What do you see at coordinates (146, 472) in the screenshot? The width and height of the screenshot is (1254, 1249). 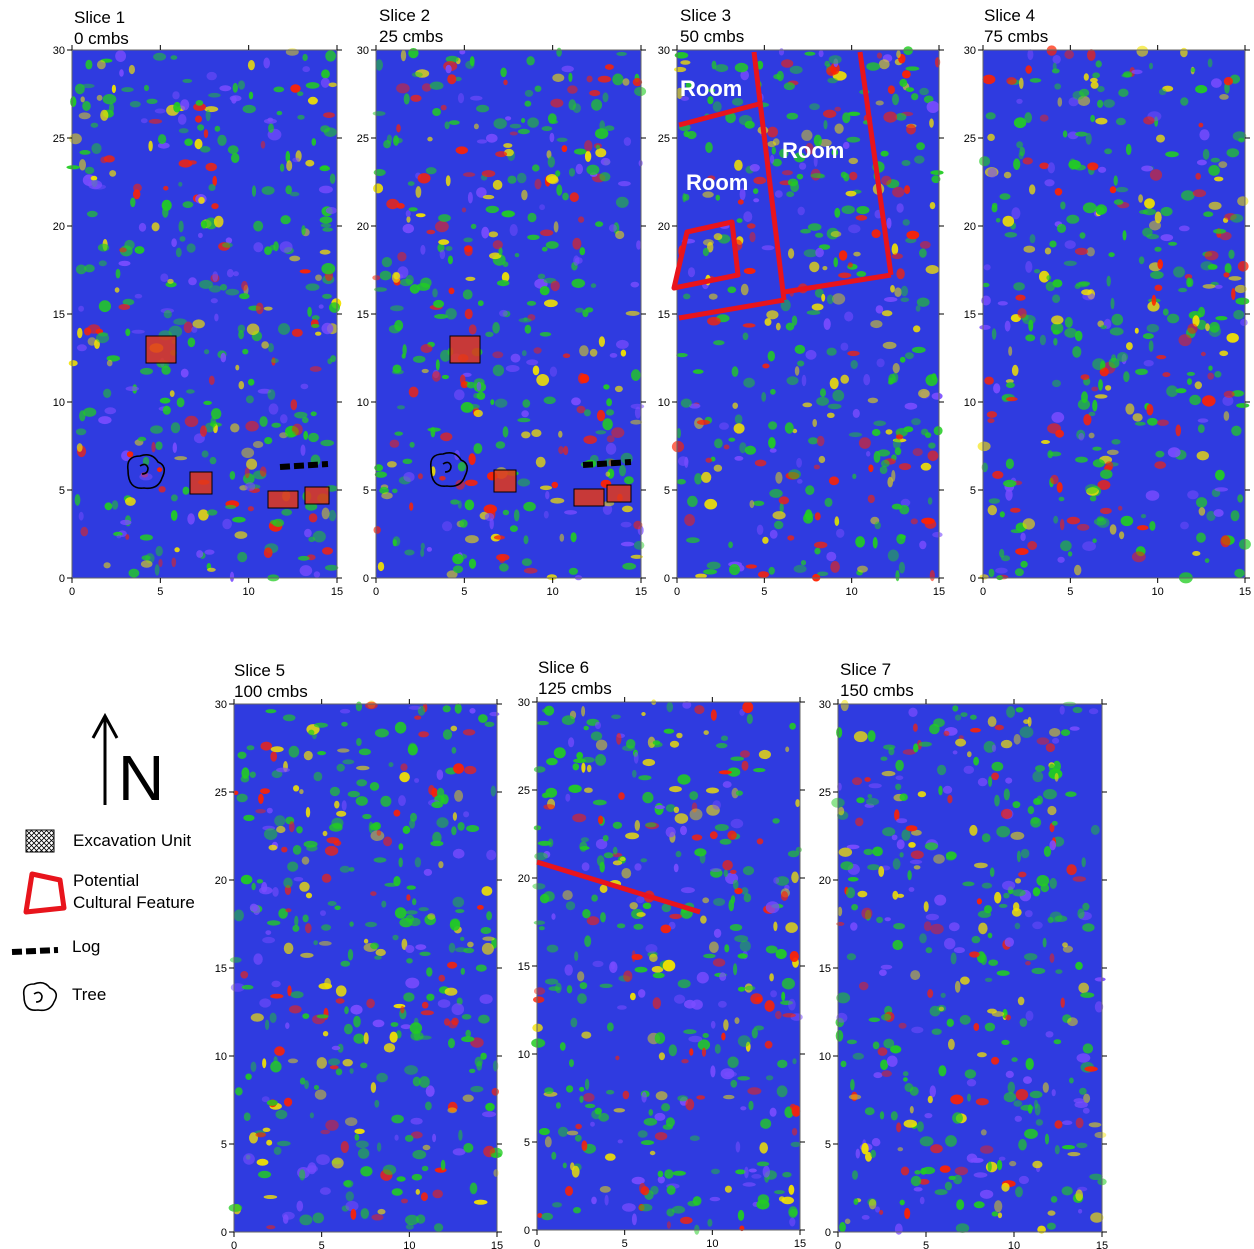 I see `tree-marker` at bounding box center [146, 472].